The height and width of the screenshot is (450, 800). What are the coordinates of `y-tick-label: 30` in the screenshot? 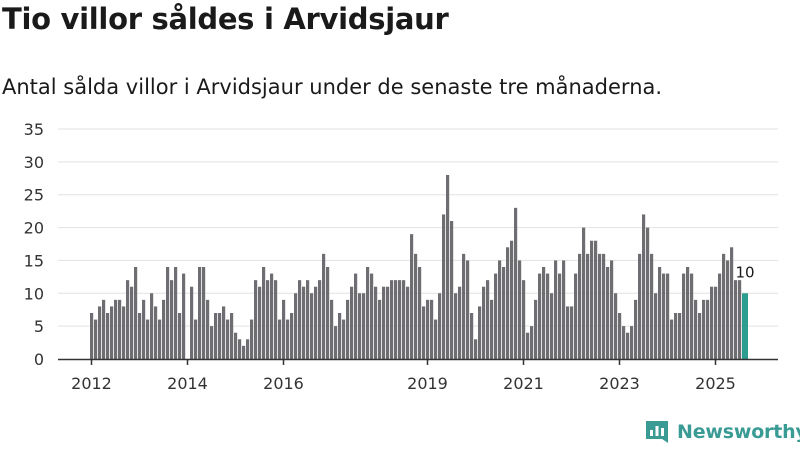 It's located at (34, 162).